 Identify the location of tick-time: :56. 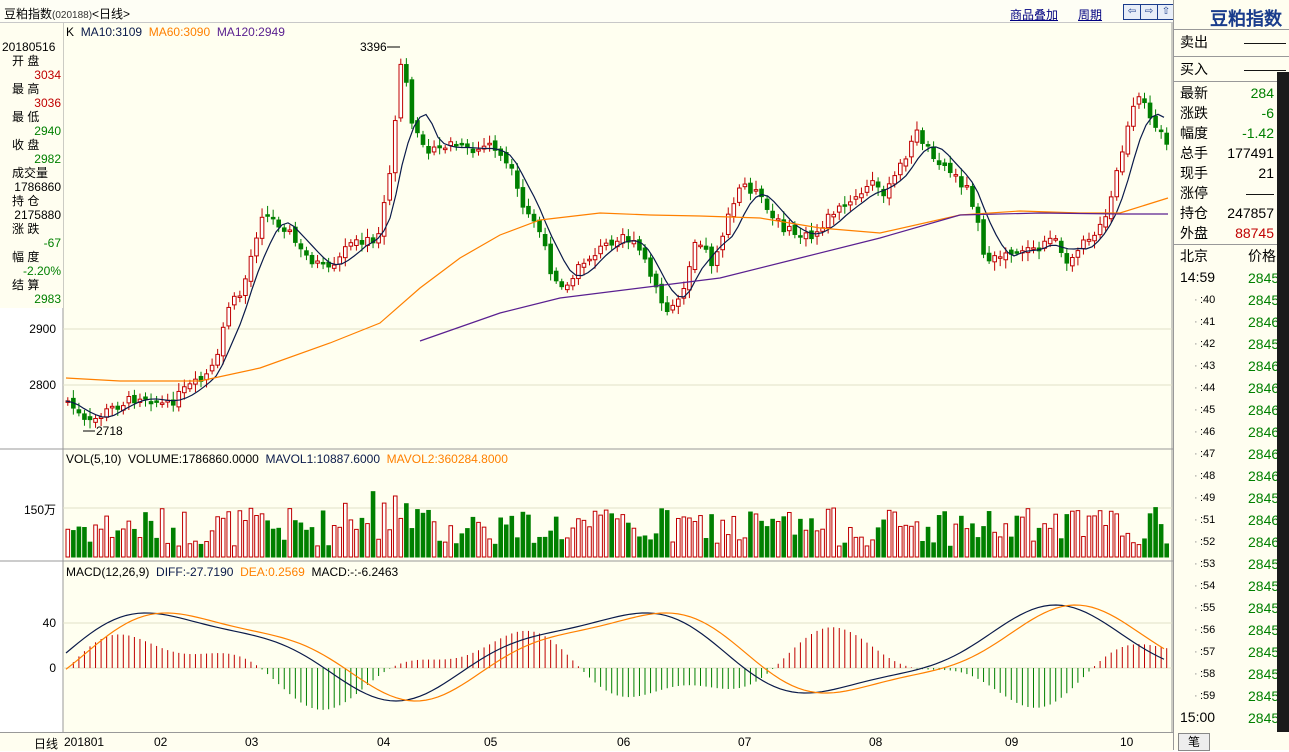
(1208, 630).